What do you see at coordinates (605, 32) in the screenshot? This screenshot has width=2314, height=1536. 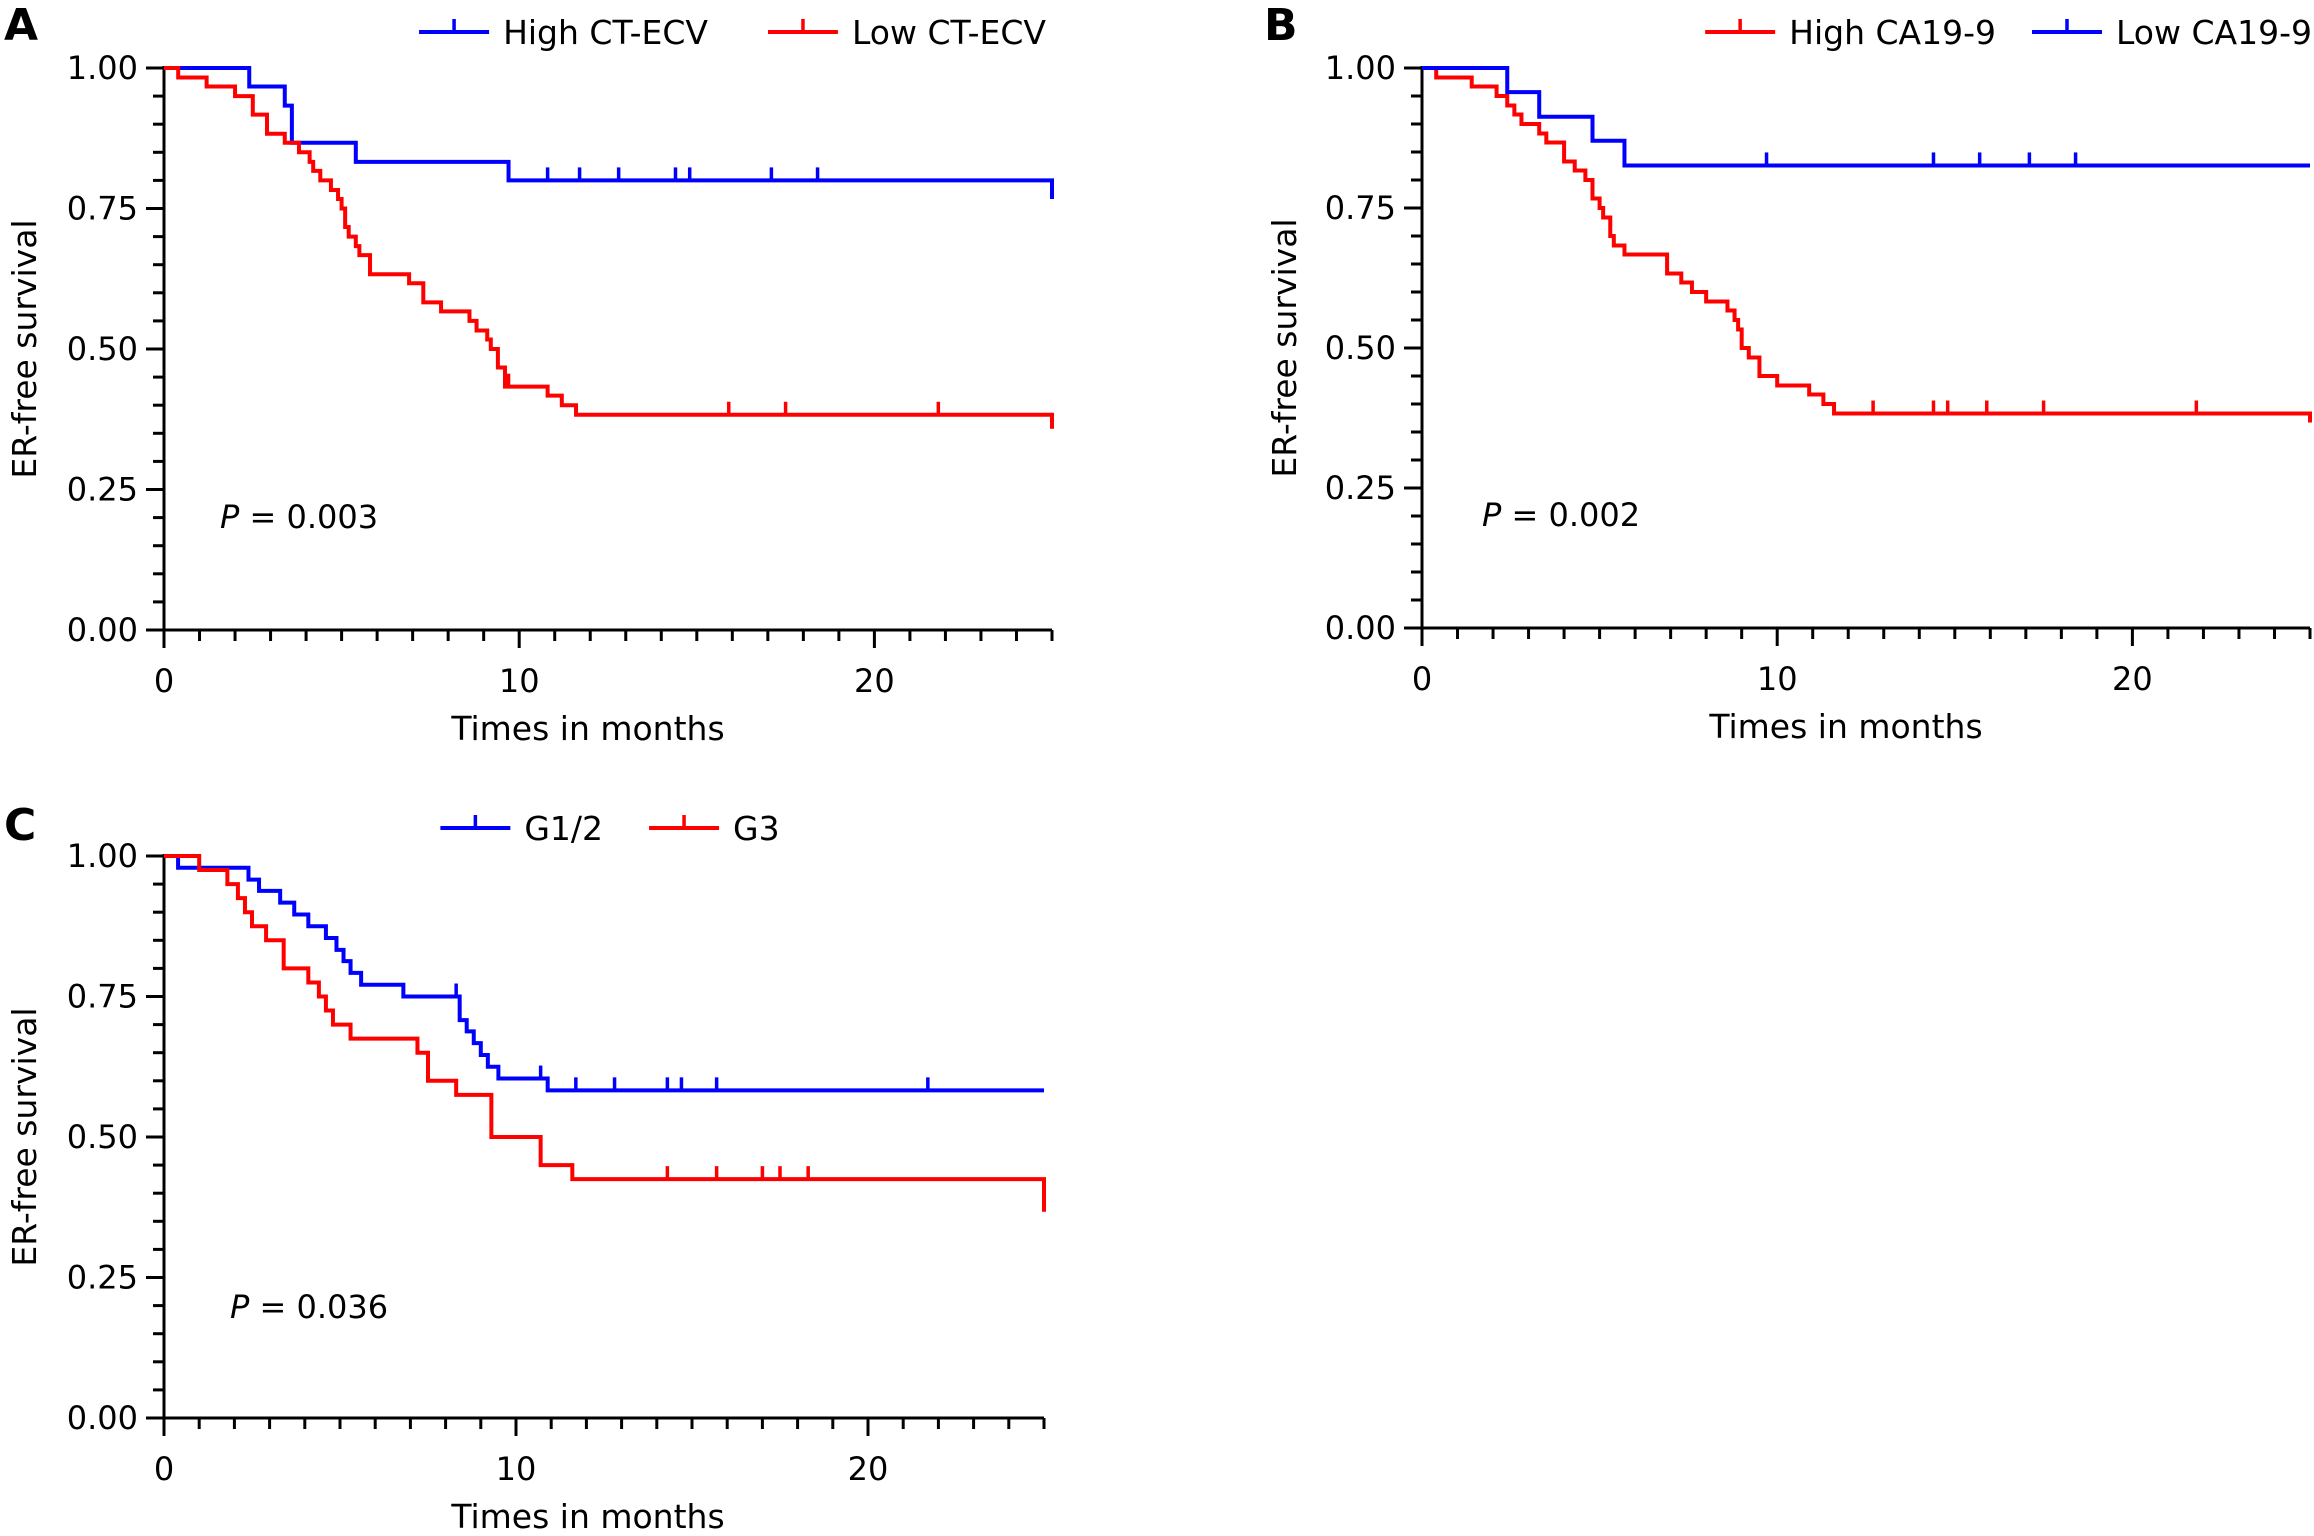 I see `legend-label-0: High CT-ECV` at bounding box center [605, 32].